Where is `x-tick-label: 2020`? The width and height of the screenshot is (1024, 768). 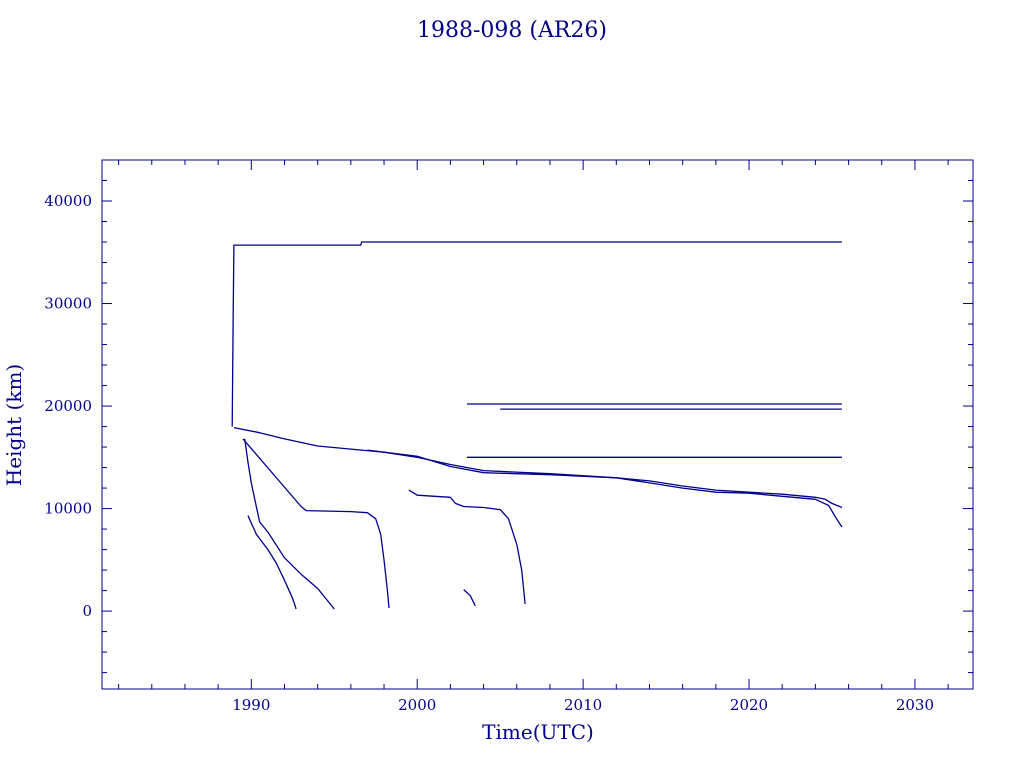
x-tick-label: 2020 is located at coordinates (749, 705).